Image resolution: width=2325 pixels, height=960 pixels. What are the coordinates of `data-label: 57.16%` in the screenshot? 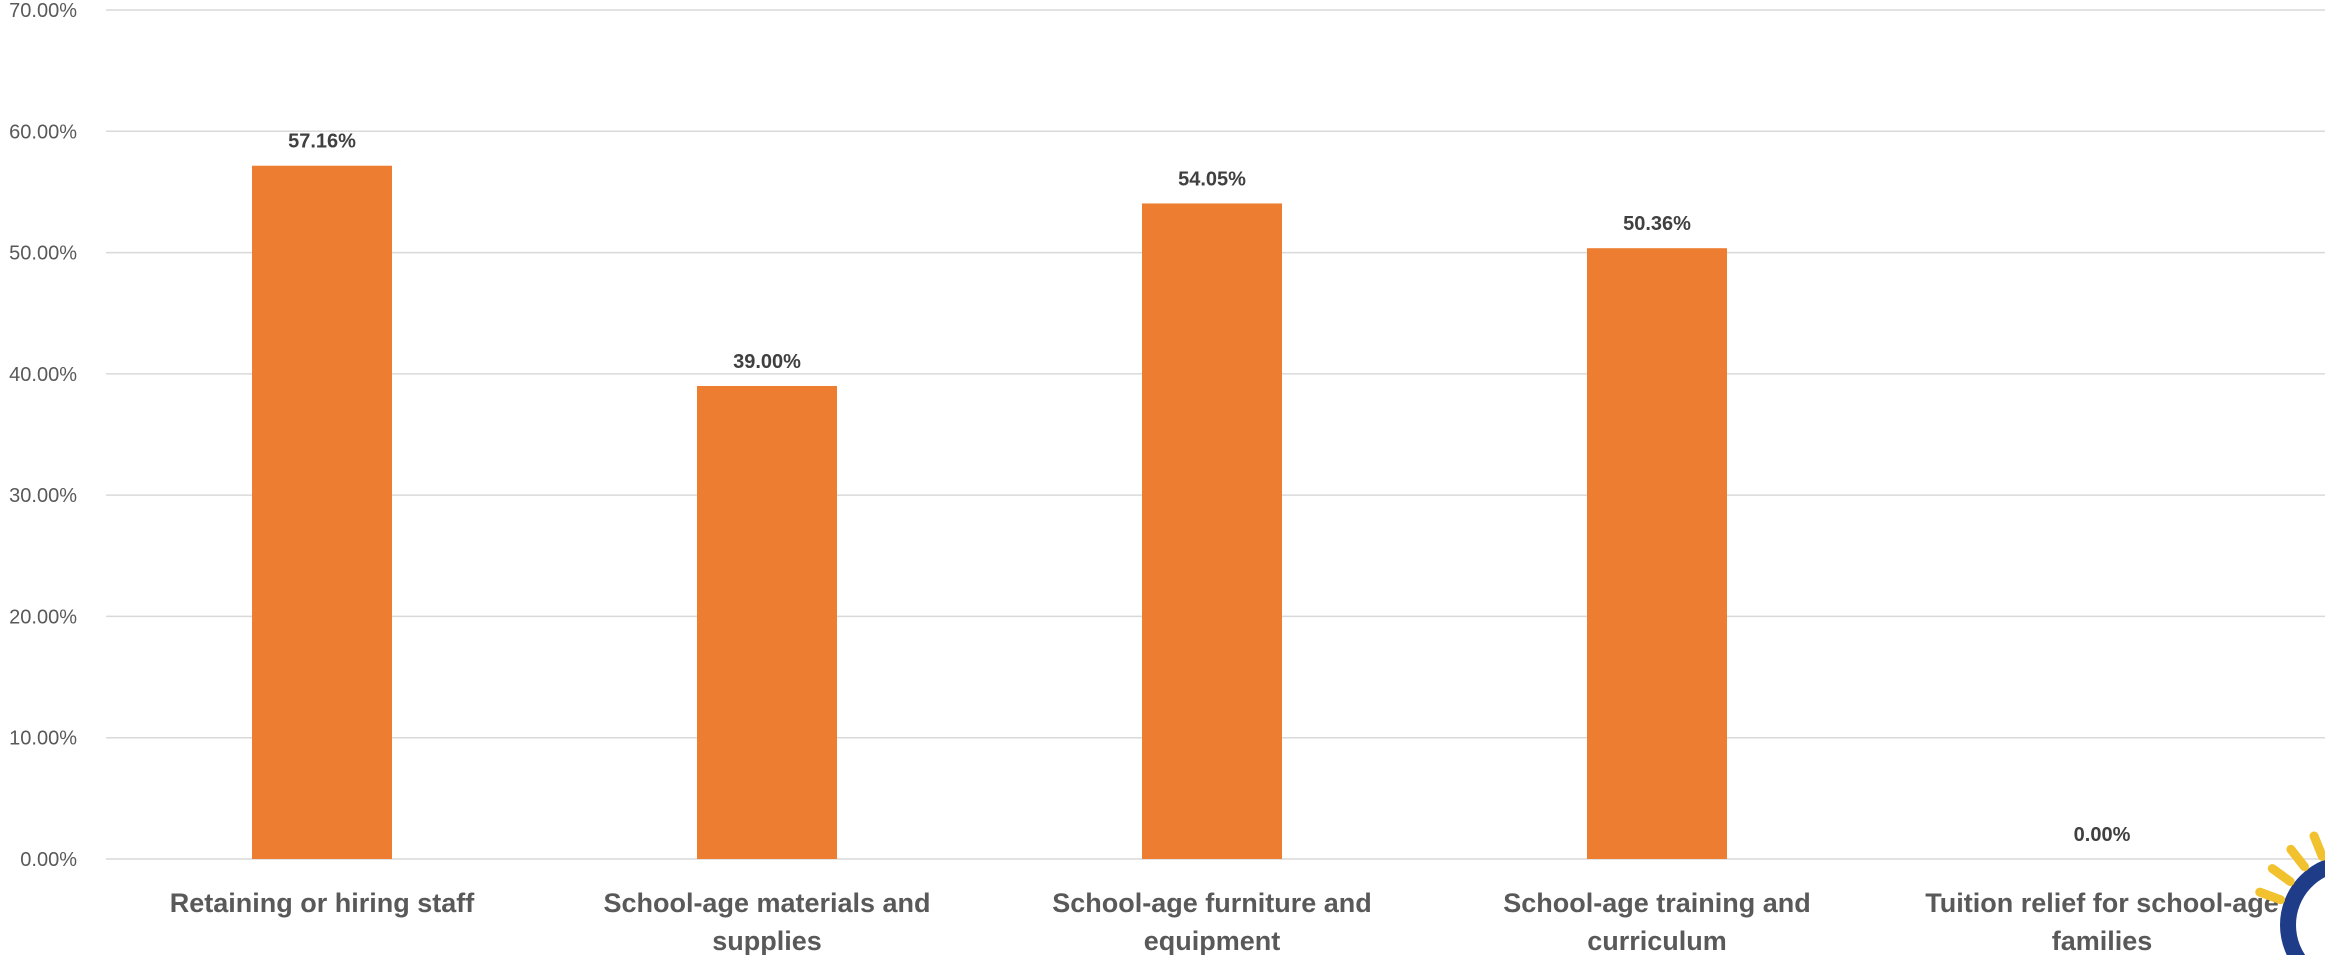 It's located at (322, 142).